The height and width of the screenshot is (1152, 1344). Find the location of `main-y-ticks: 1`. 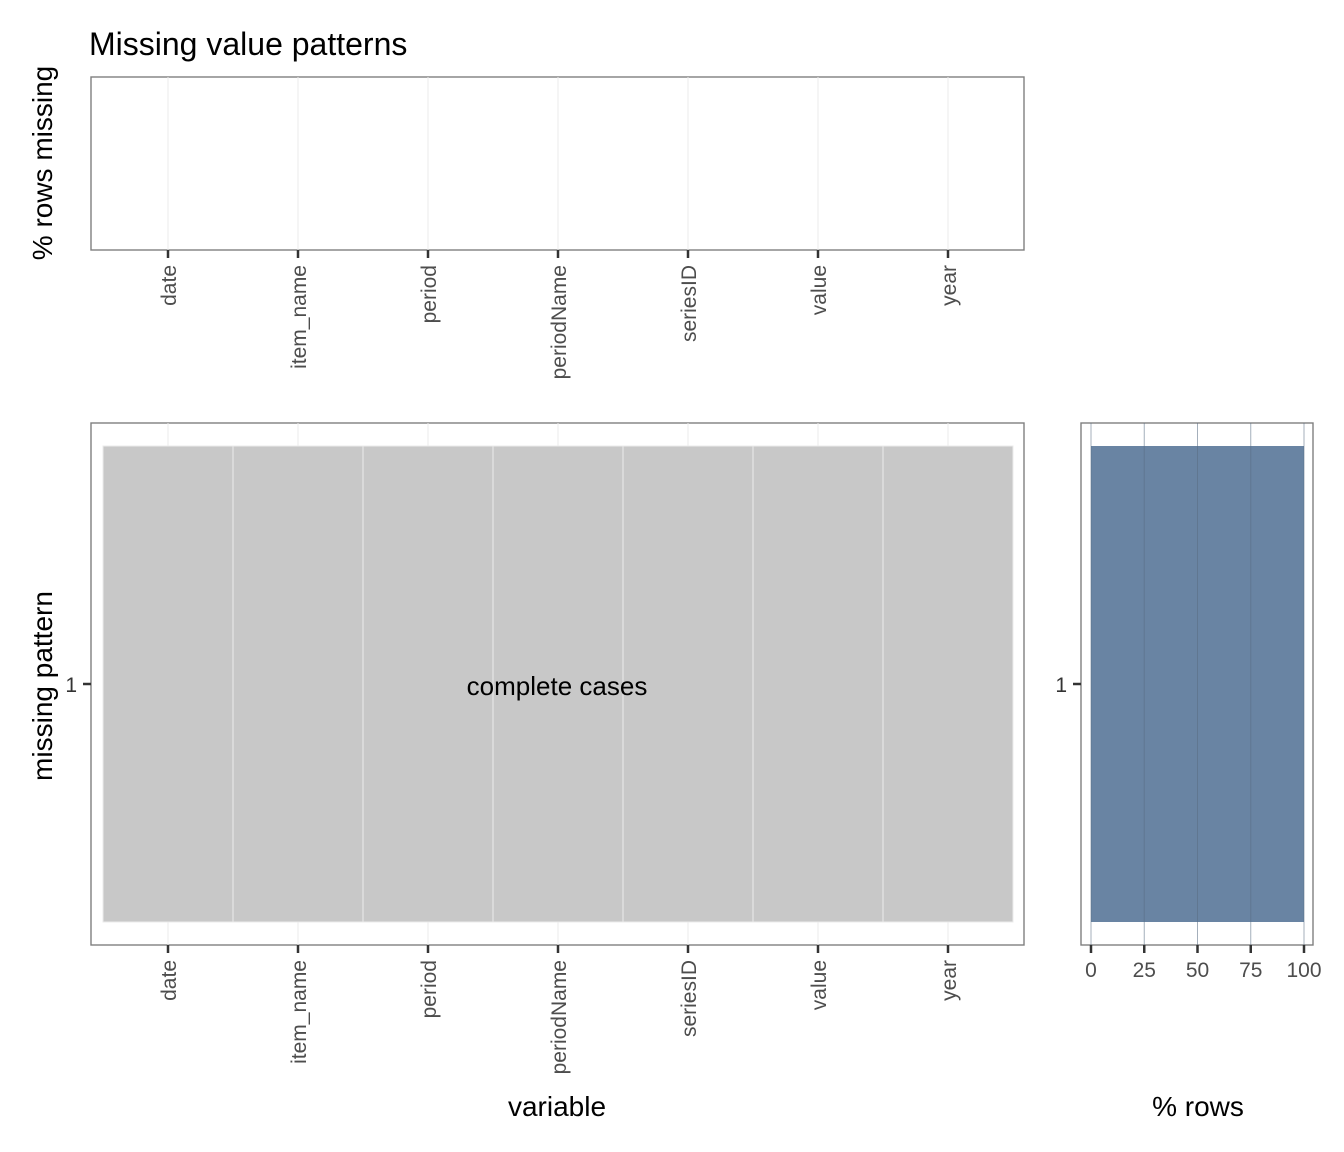

main-y-ticks: 1 is located at coordinates (78, 685).